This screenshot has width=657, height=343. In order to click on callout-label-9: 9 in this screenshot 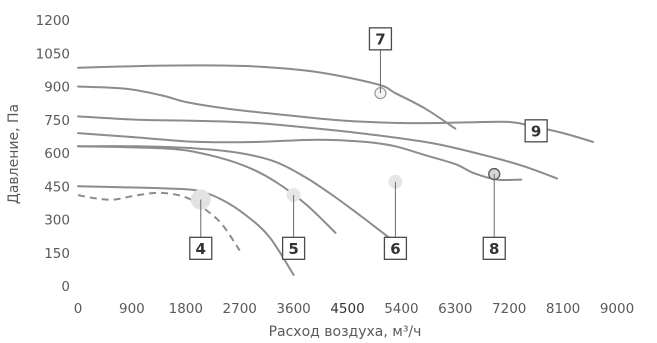, I will do `click(536, 131)`.